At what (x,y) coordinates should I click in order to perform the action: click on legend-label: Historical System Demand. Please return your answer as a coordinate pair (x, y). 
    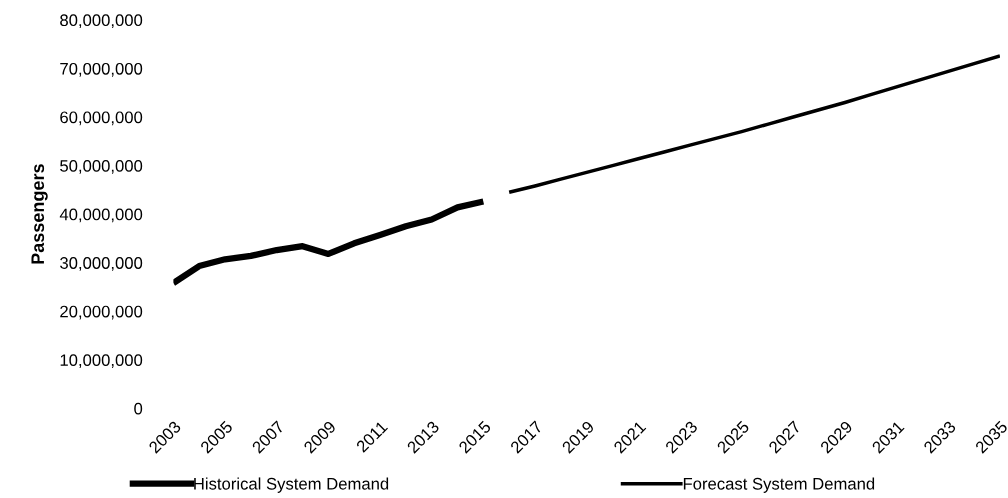
    Looking at the image, I should click on (291, 485).